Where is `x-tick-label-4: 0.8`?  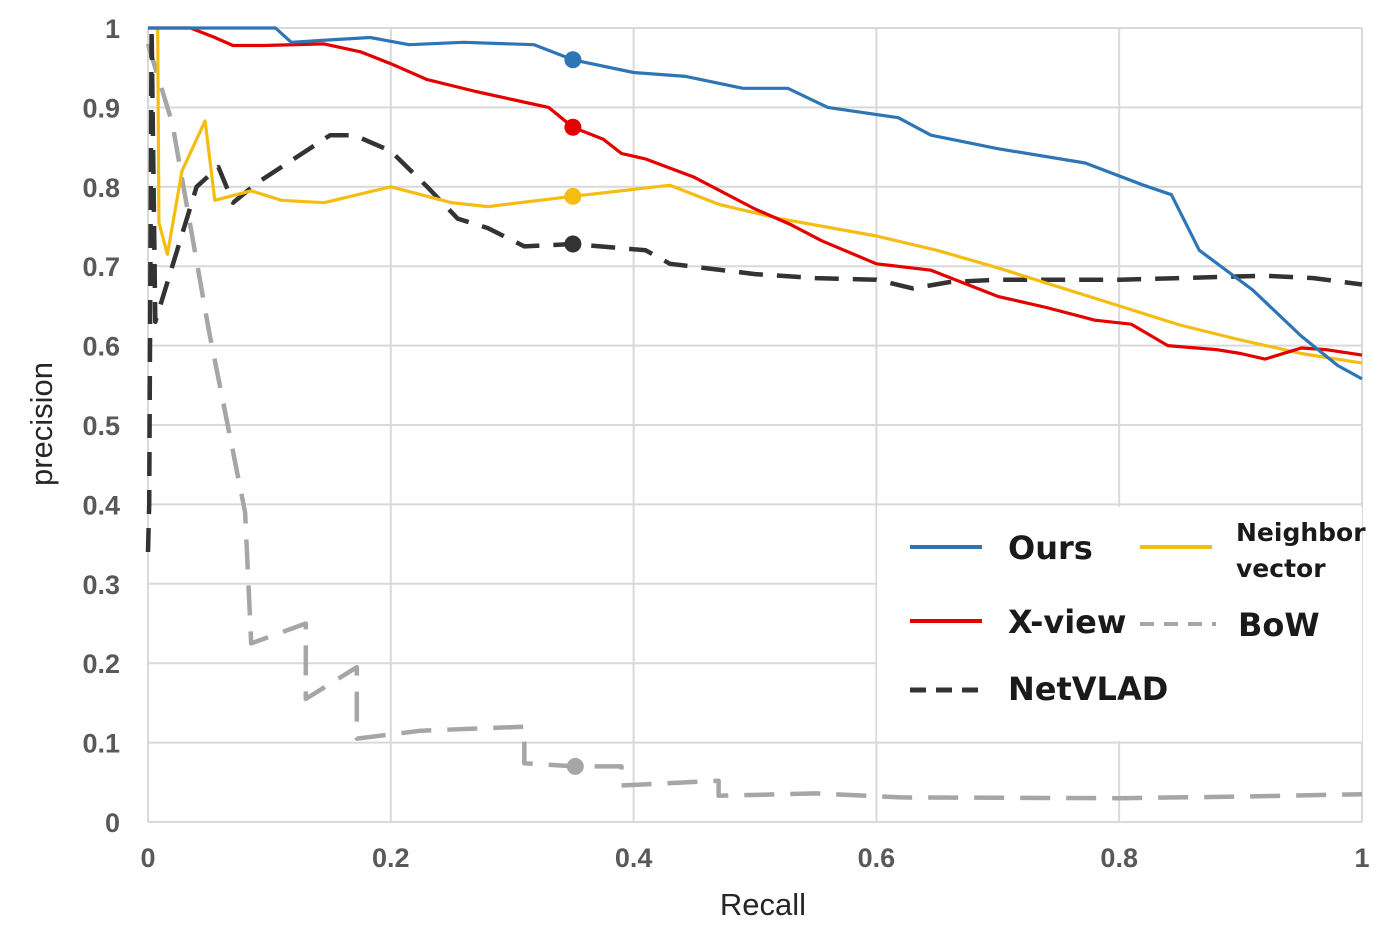
x-tick-label-4: 0.8 is located at coordinates (1119, 858).